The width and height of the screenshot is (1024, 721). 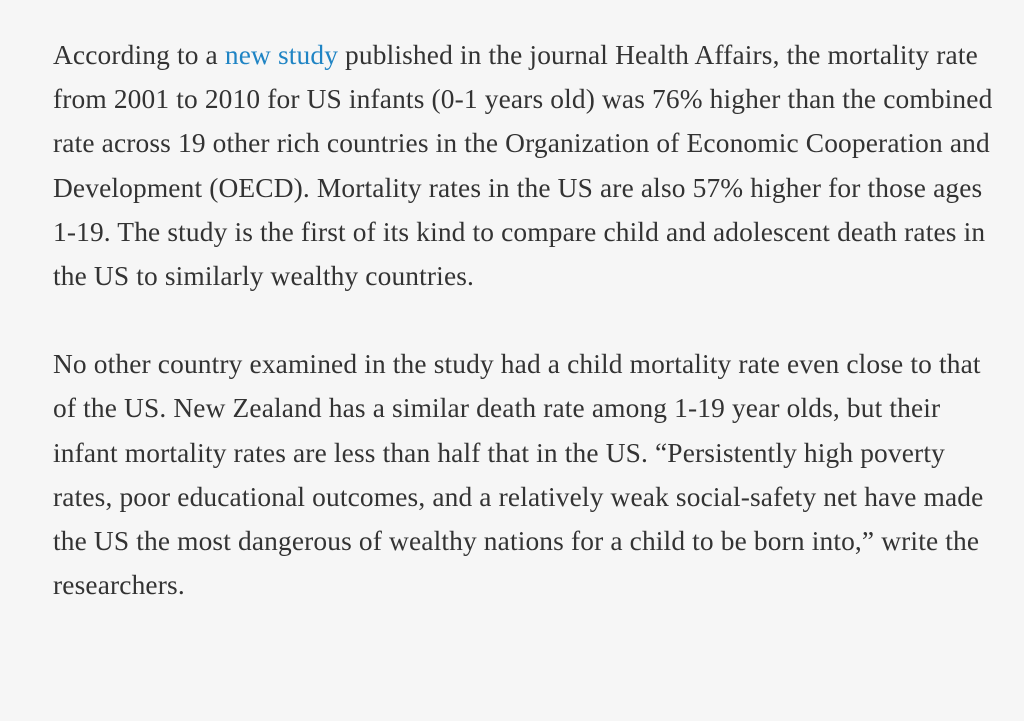 I want to click on new-study-link: new study, so click(x=281, y=55).